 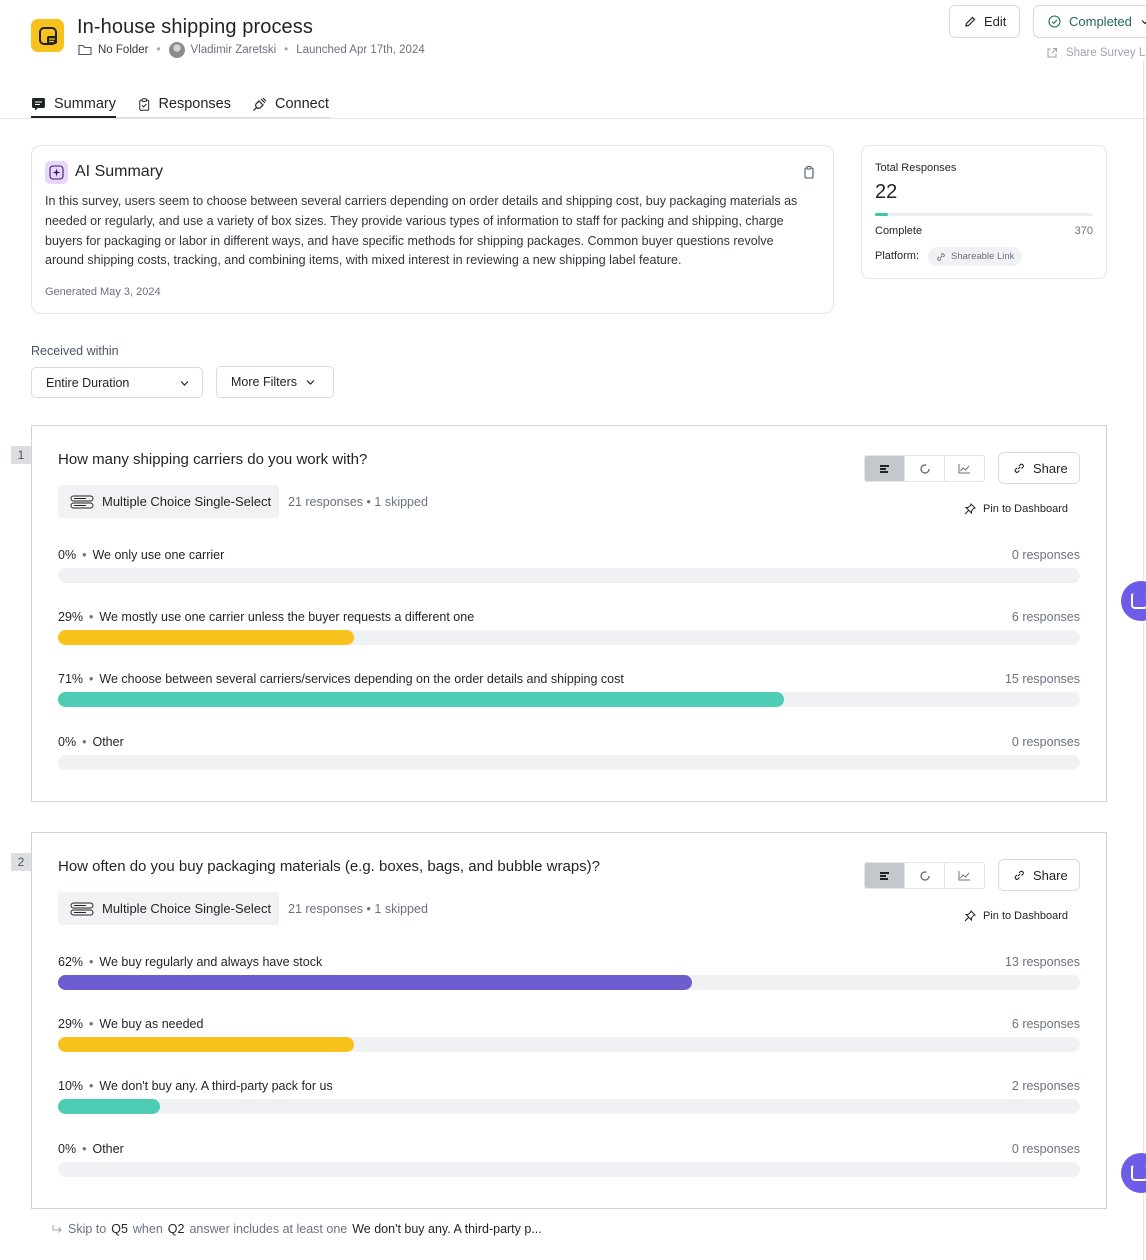 I want to click on duration-select: Entire Duration, so click(x=117, y=382).